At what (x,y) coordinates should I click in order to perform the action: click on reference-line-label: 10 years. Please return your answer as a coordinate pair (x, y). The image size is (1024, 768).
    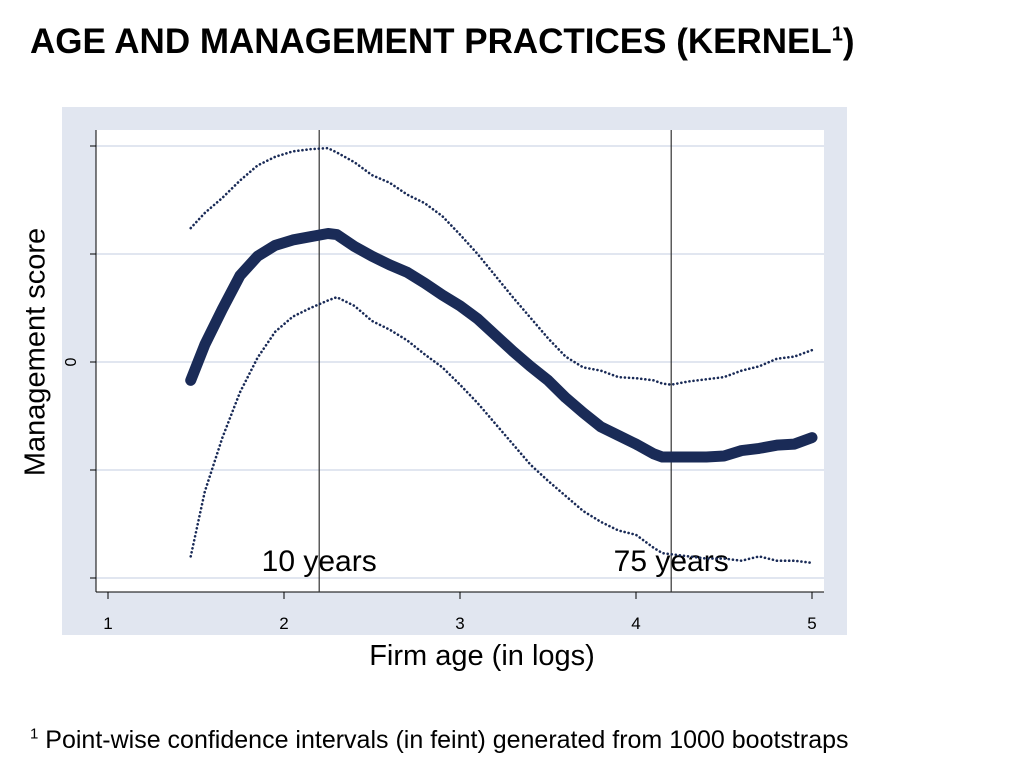
    Looking at the image, I should click on (319, 561).